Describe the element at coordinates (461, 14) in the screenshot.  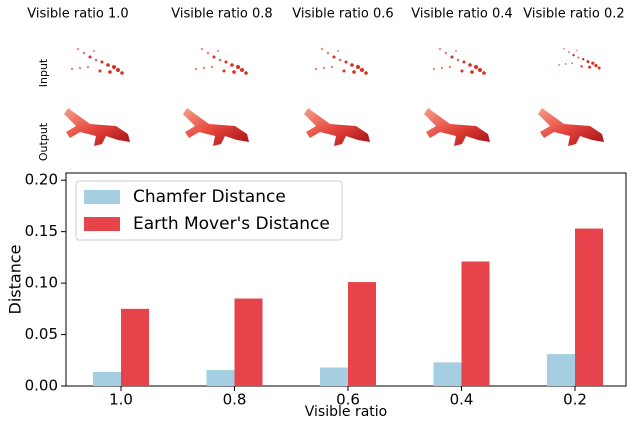
I see `column-title: Visible ratio 0.4` at that location.